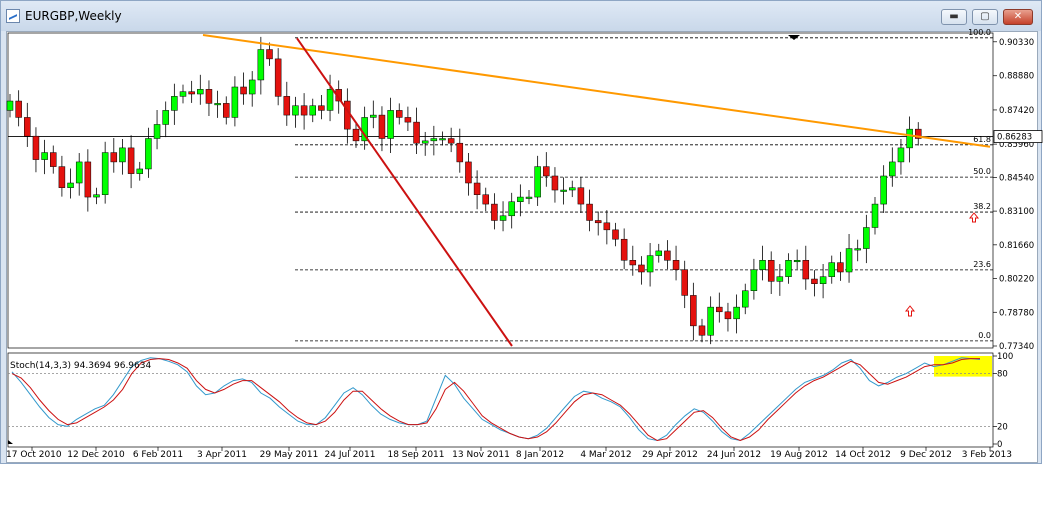 This screenshot has height=505, width=1054. Describe the element at coordinates (910, 311) in the screenshot. I see `up-arrow-icon` at that location.